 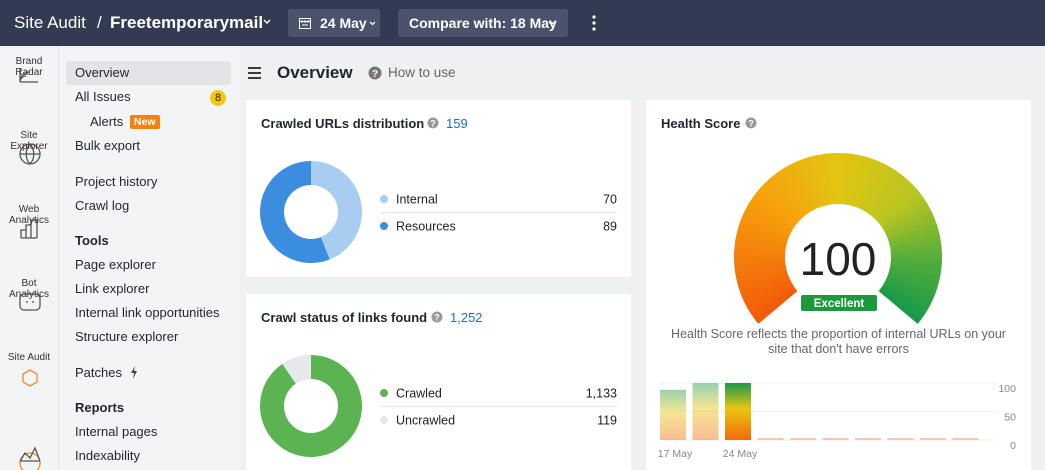 What do you see at coordinates (255, 73) in the screenshot?
I see `menu-icon` at bounding box center [255, 73].